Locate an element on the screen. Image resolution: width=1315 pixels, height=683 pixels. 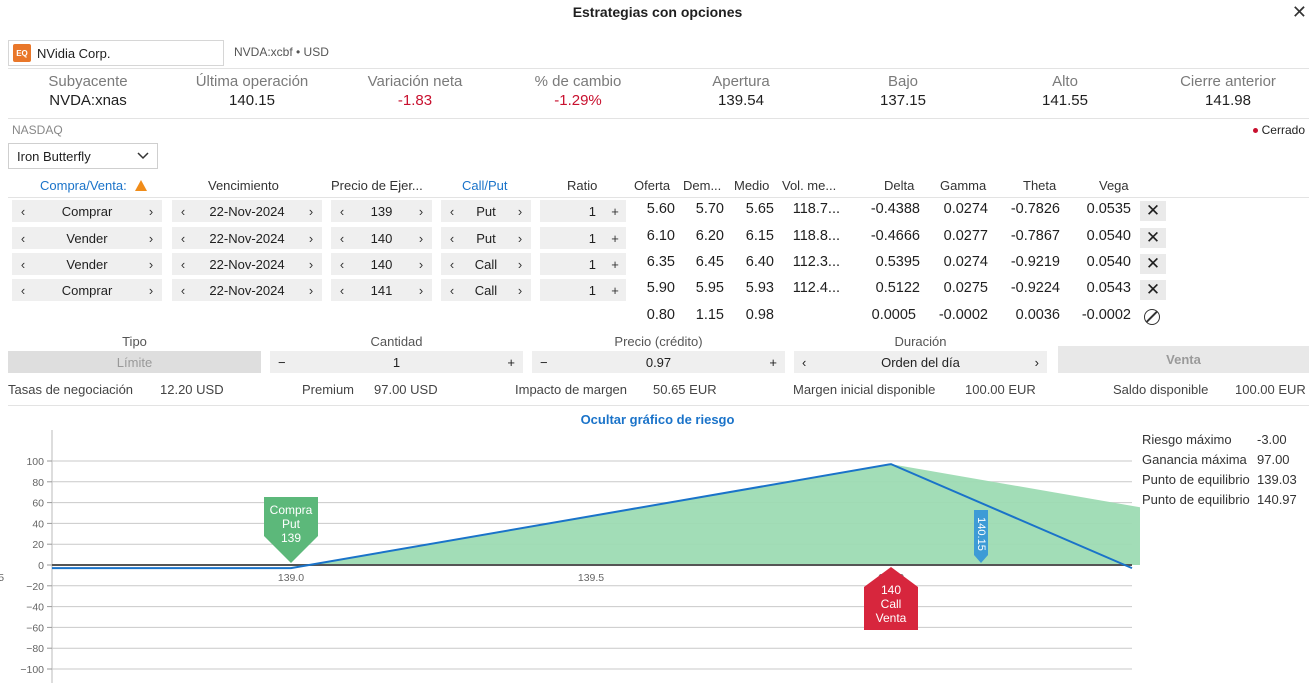
quote-item: Alto 141.55 is located at coordinates (1065, 91).